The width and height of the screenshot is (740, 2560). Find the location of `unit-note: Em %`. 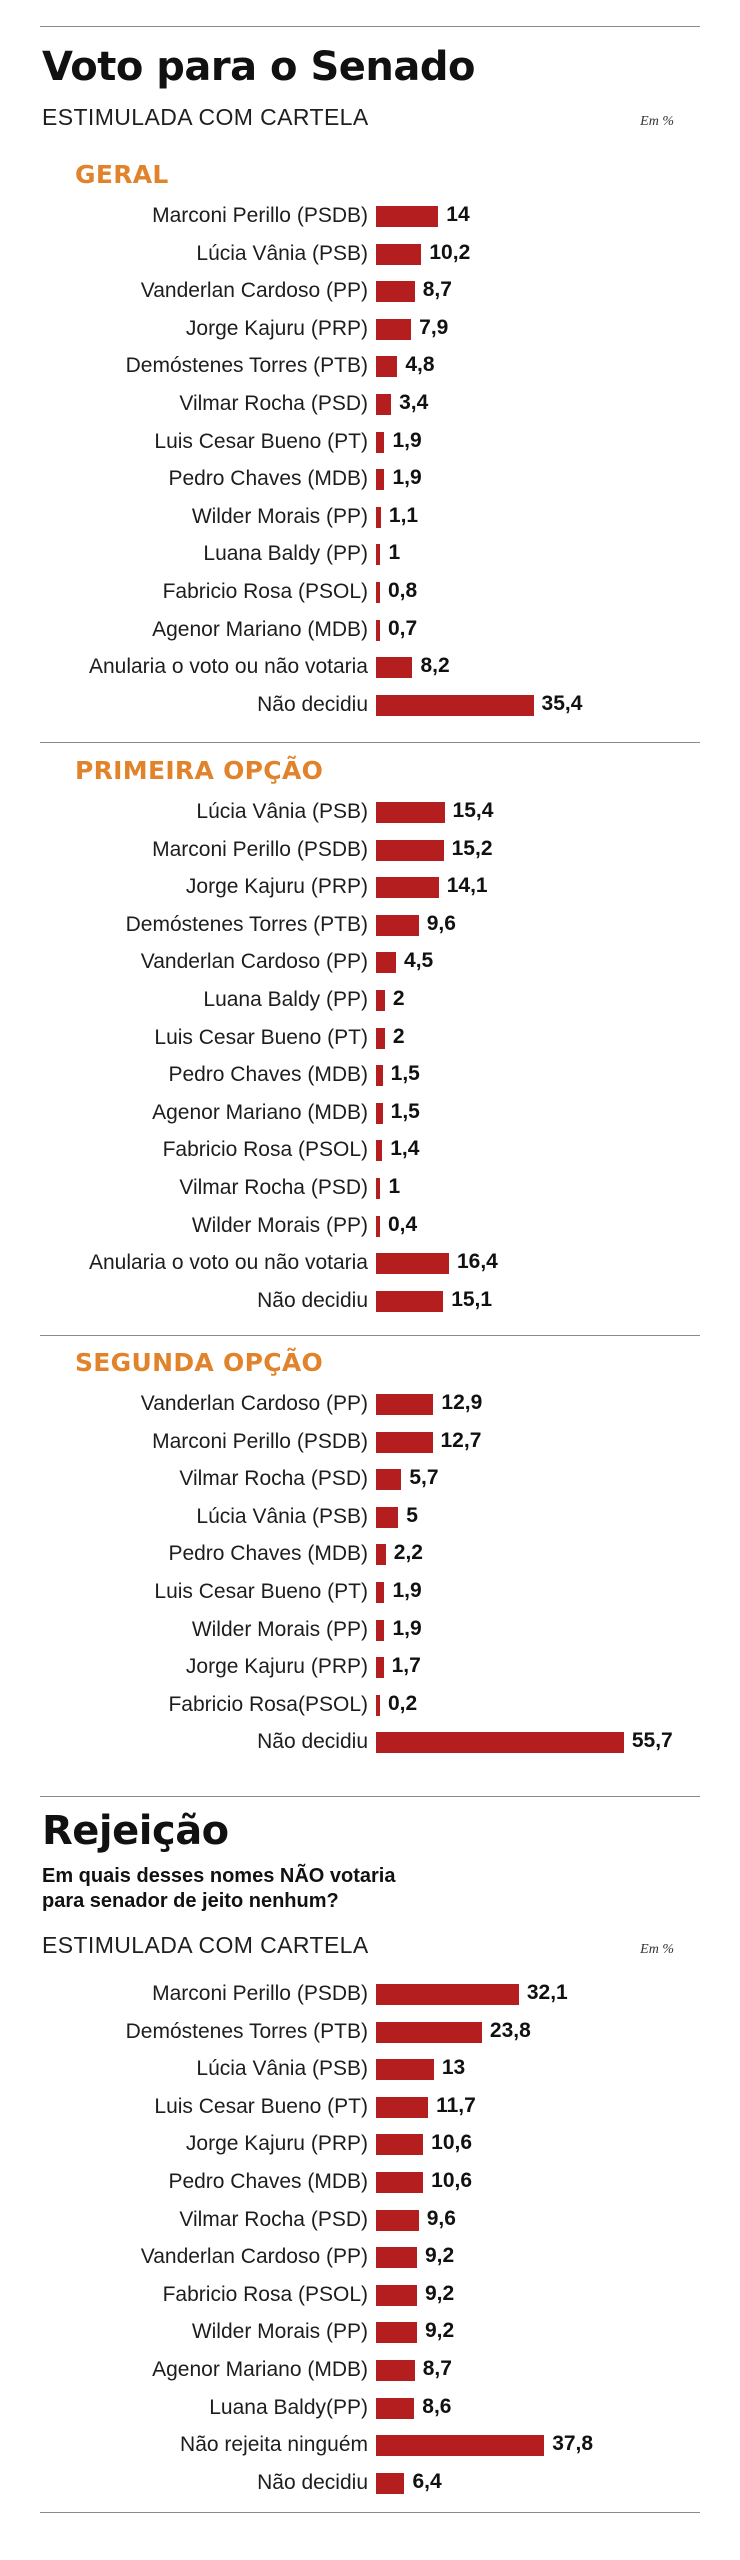

unit-note: Em % is located at coordinates (657, 121).